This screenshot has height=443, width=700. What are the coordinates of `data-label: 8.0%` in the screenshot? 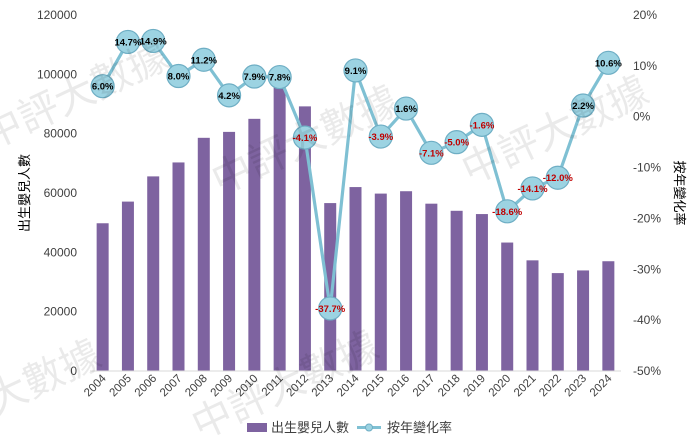 It's located at (179, 77).